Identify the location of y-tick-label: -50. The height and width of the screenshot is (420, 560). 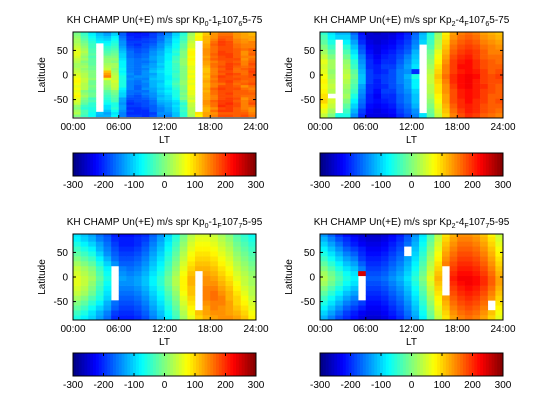
(308, 302).